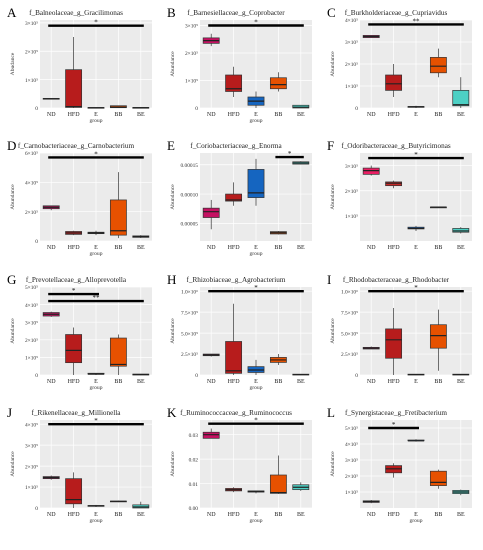  I want to click on ytick-label: 0.00, so click(194, 509).